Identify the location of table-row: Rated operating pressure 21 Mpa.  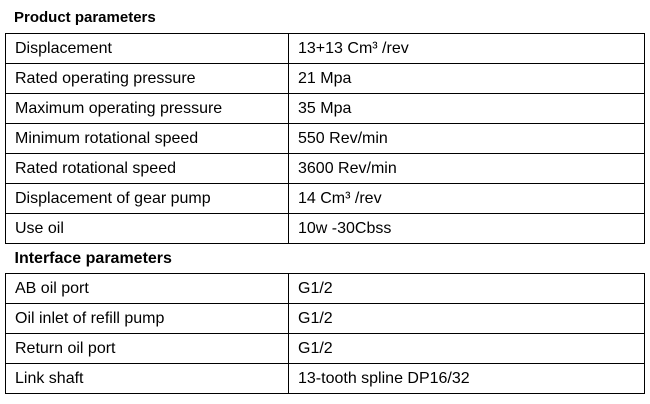
(325, 78).